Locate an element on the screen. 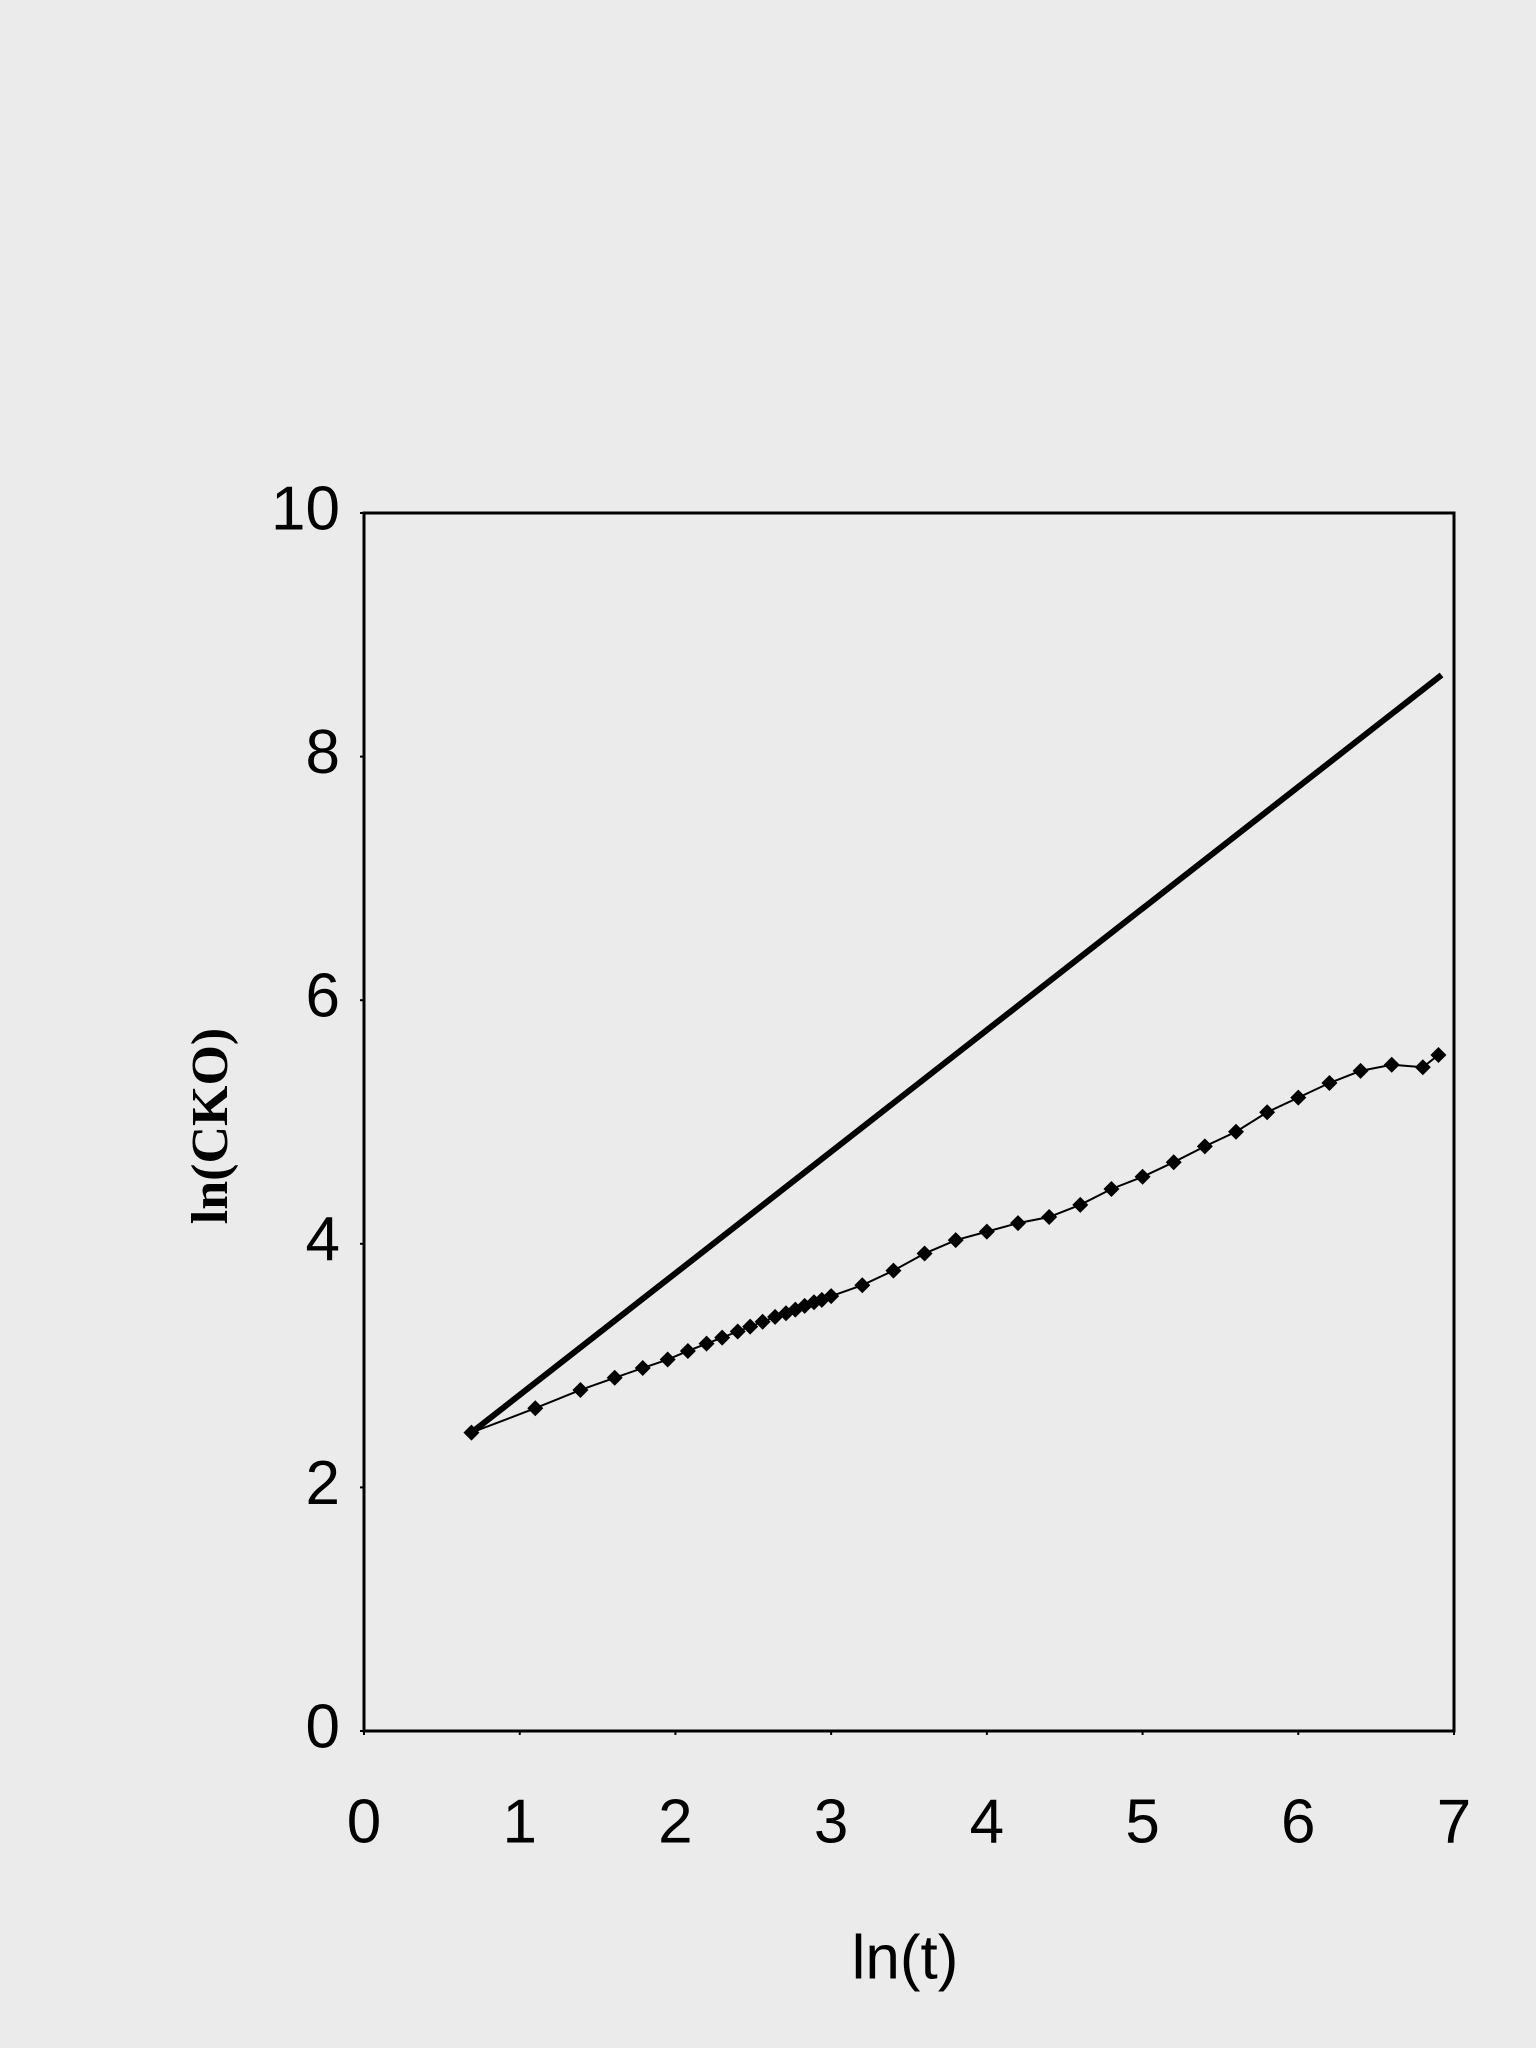  x-tick-label: 0 is located at coordinates (364, 1821).